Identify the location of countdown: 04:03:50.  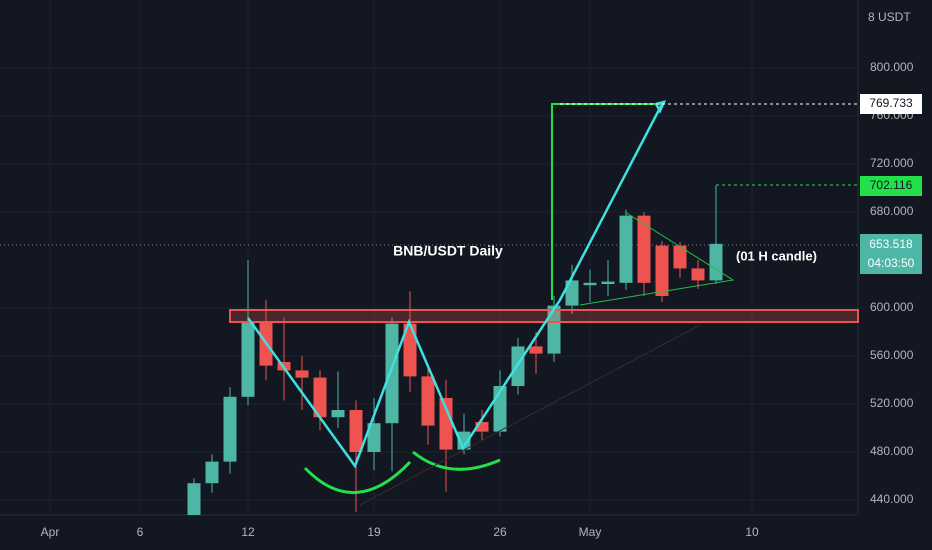
(891, 263).